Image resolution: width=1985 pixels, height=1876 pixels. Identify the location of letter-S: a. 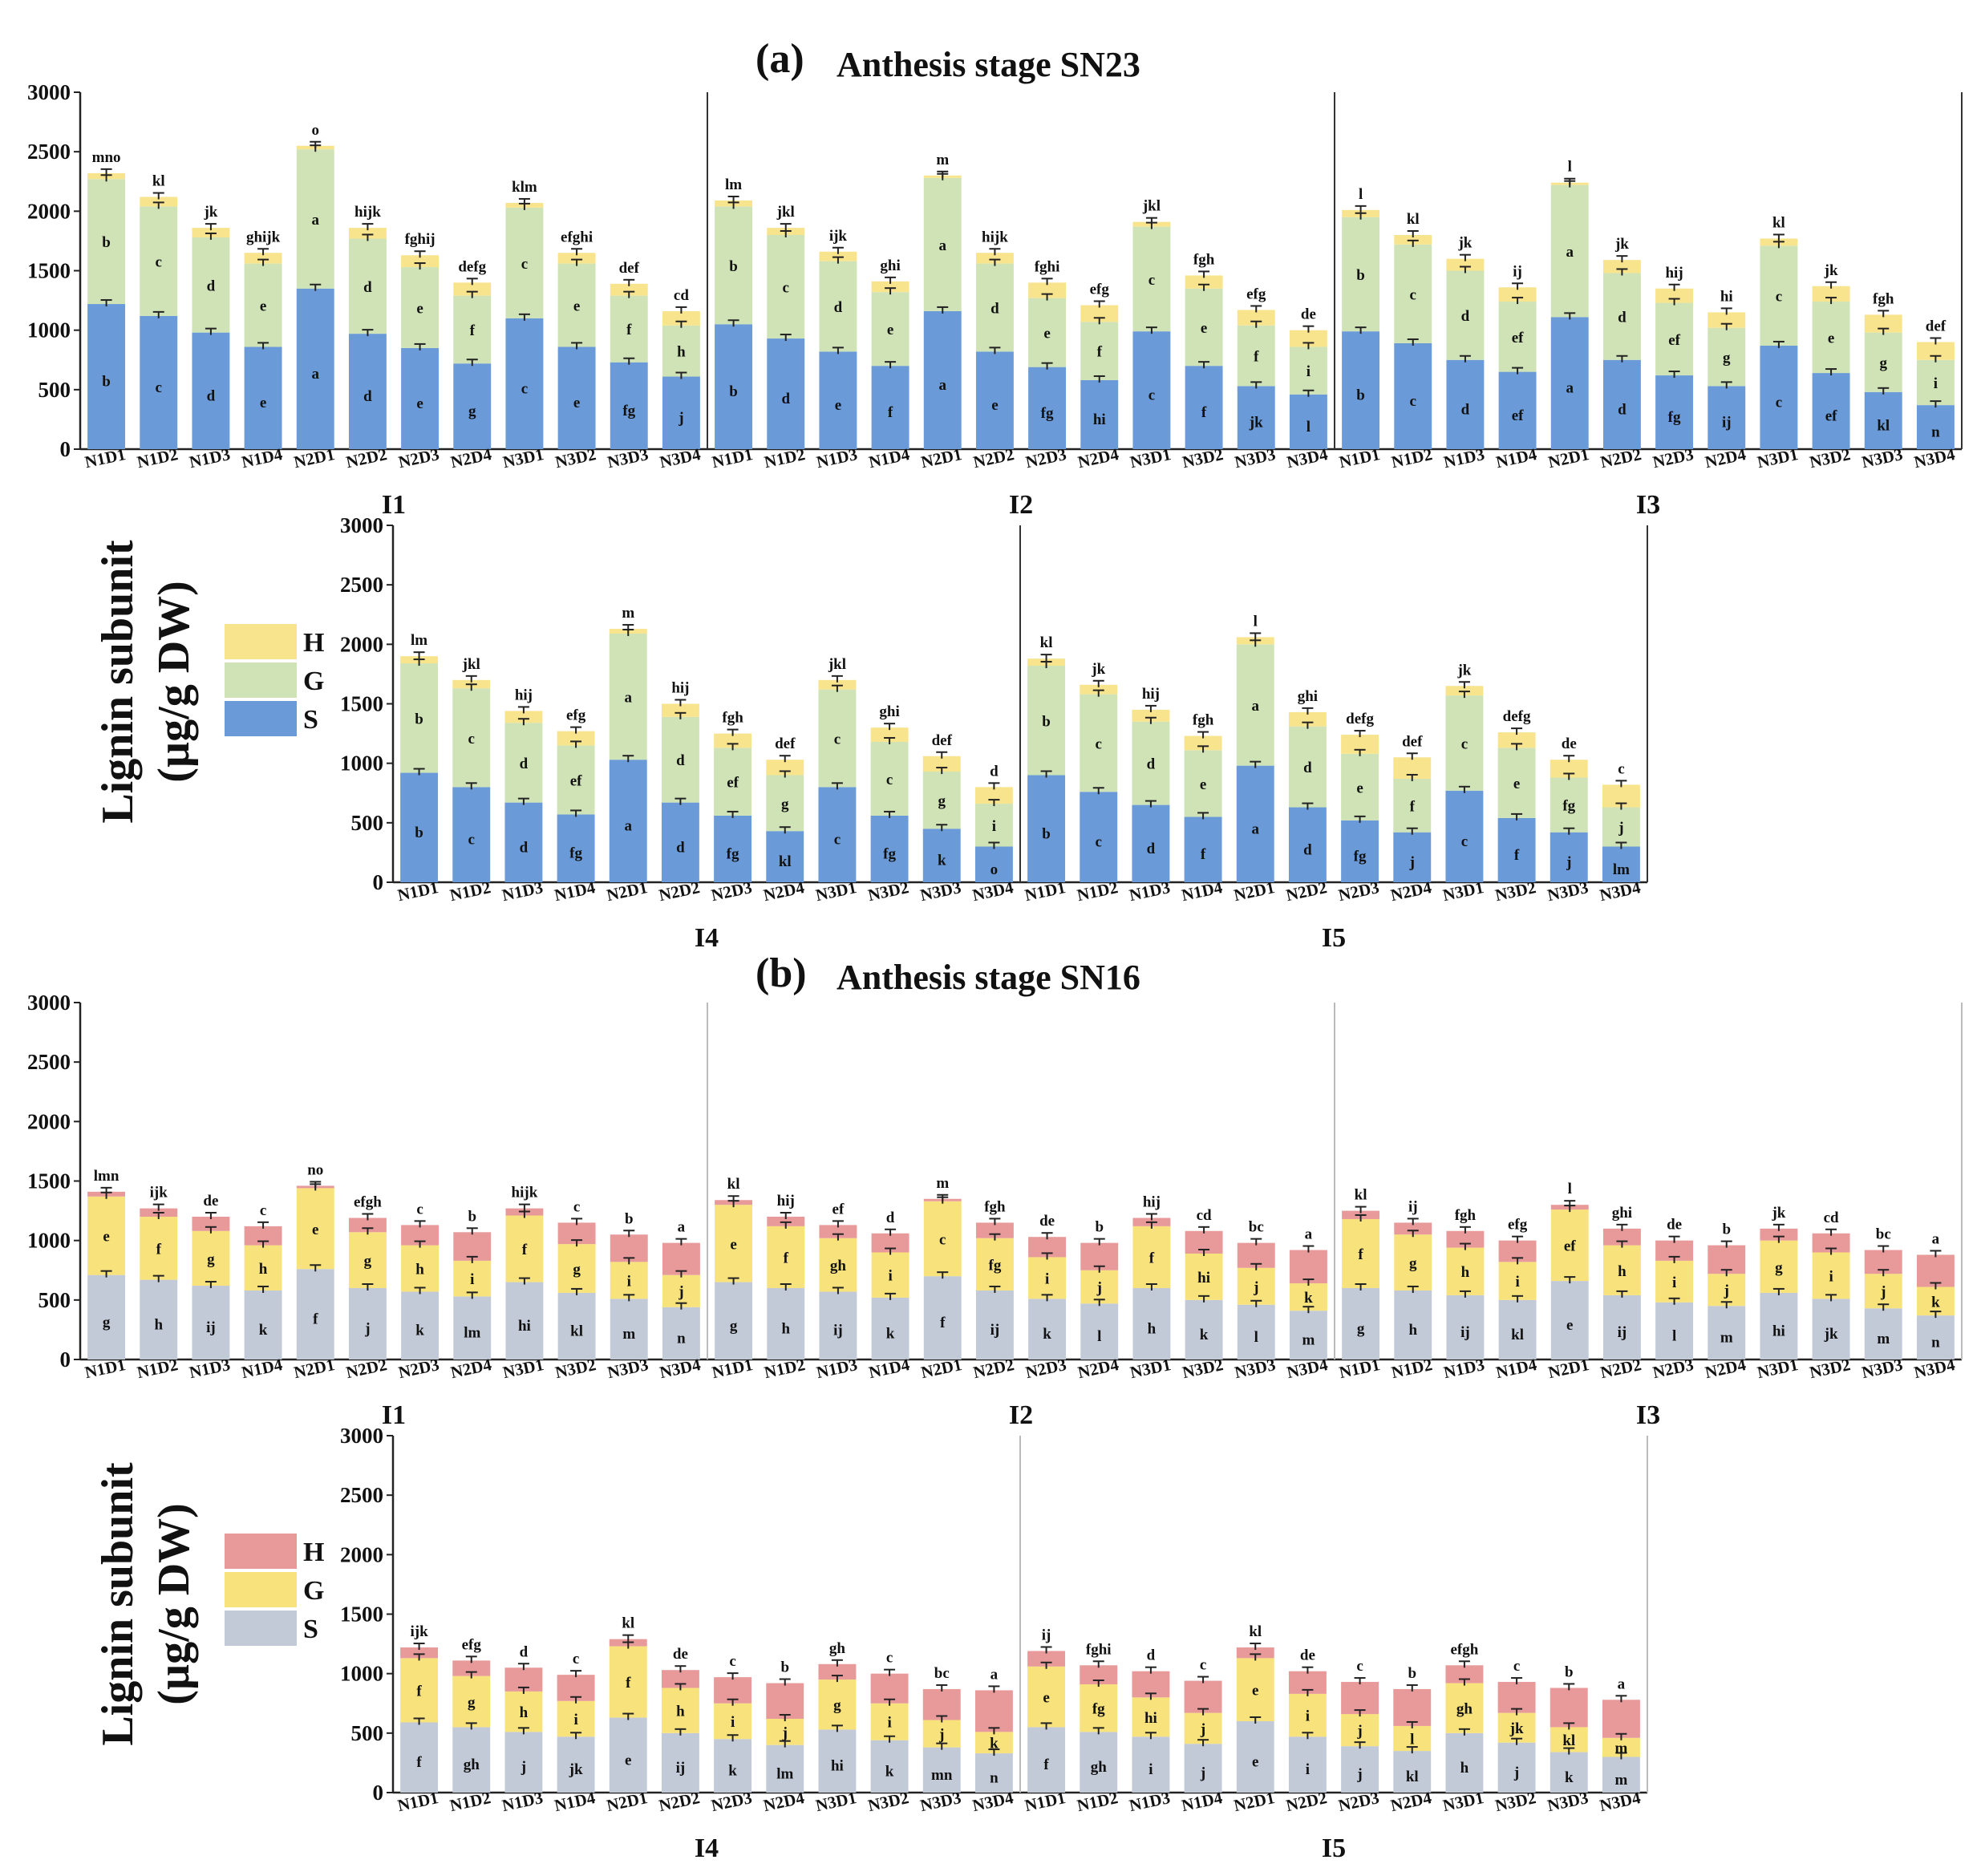
(943, 385).